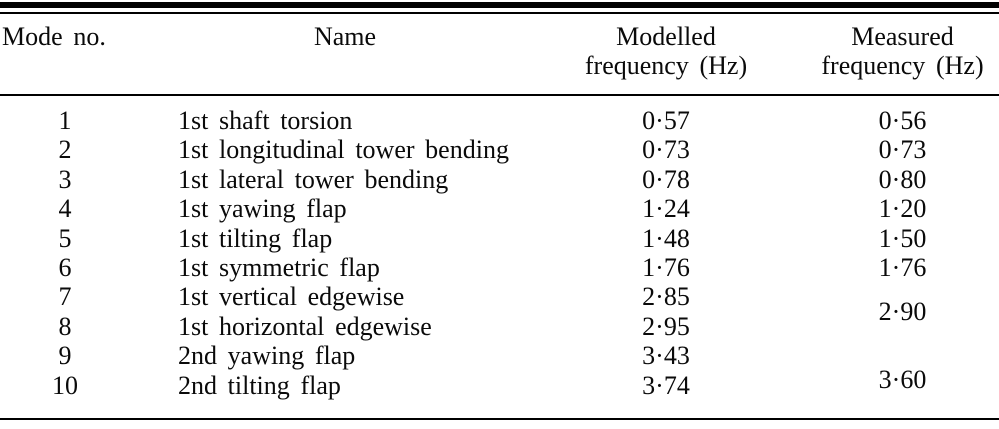 The image size is (999, 429). I want to click on modelled-cell: 2·85, so click(666, 297).